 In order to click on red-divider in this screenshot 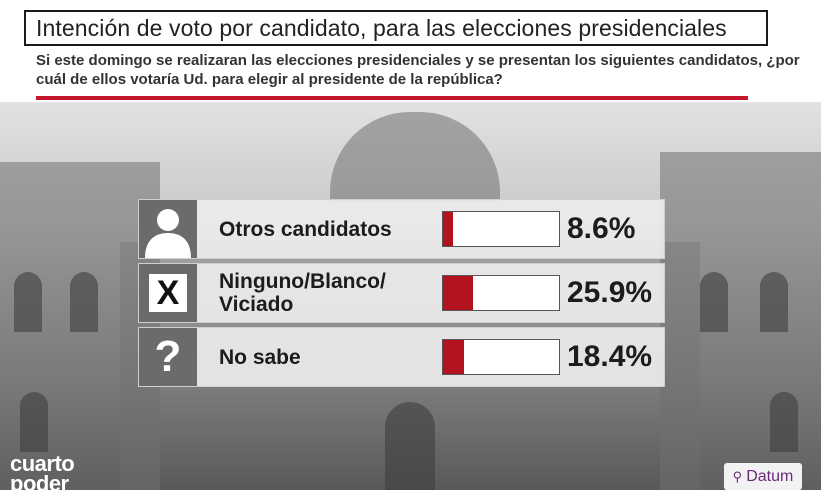, I will do `click(392, 98)`.